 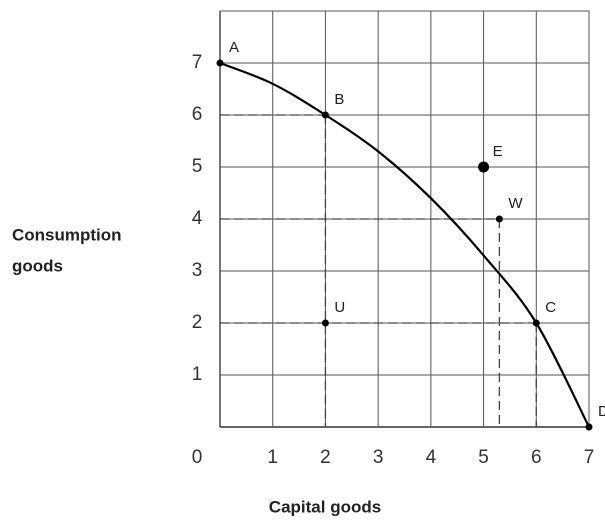 I want to click on x-tick-label: 6, so click(x=536, y=457).